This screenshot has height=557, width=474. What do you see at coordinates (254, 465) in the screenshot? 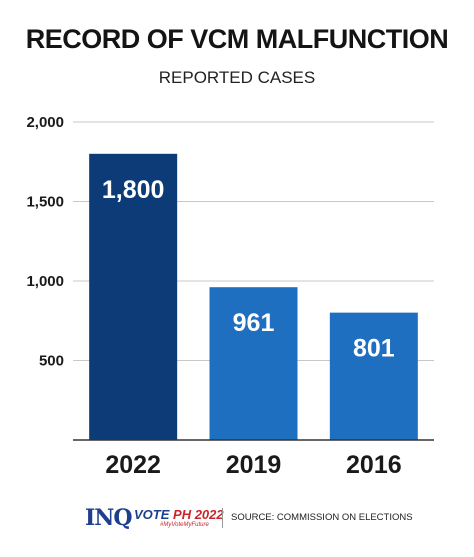
I see `x-tick-label: 2019` at bounding box center [254, 465].